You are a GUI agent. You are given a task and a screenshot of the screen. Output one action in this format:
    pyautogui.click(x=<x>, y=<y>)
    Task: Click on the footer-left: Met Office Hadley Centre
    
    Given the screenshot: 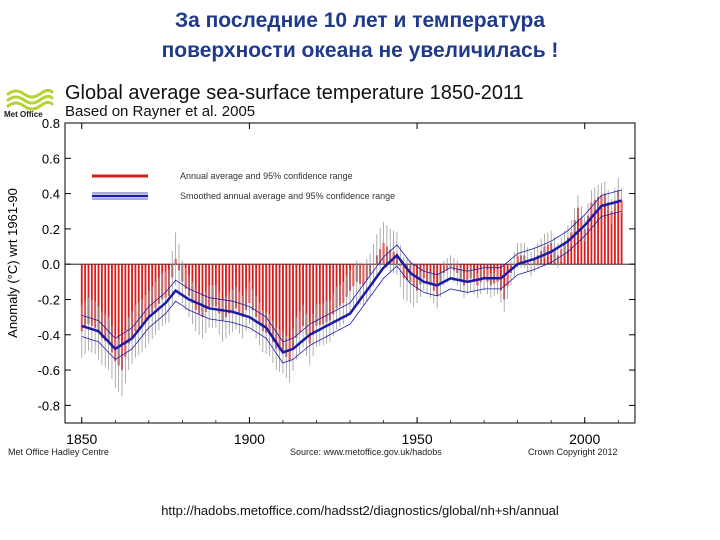 What is the action you would take?
    pyautogui.click(x=58, y=452)
    